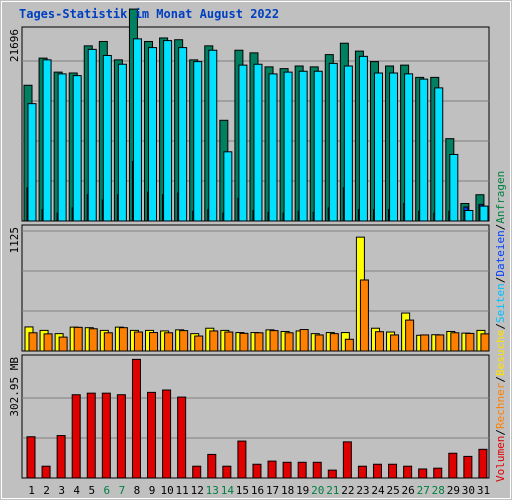 This screenshot has height=500, width=512. I want to click on day-label-6: 6, so click(107, 490).